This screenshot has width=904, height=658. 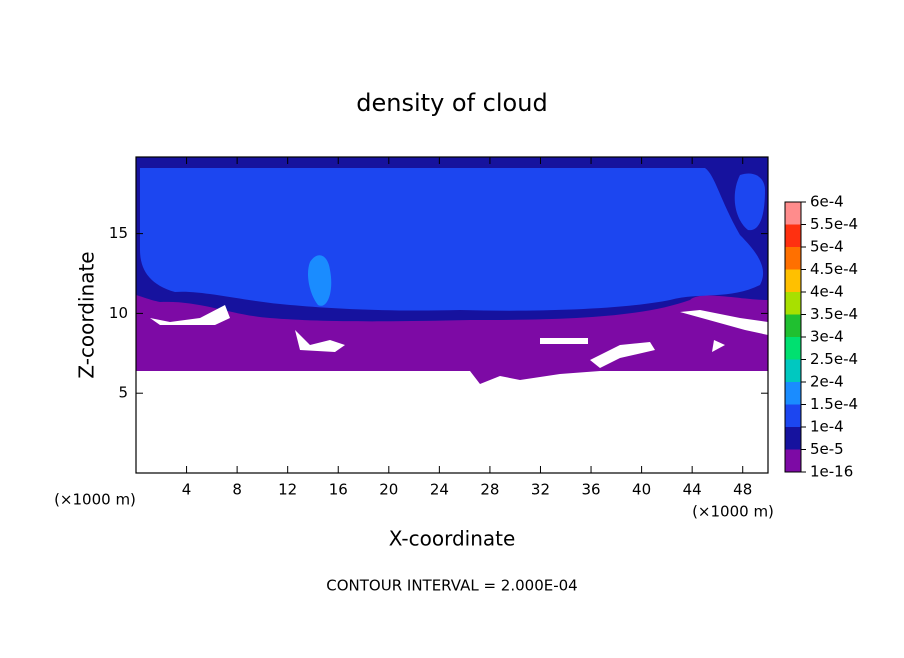 What do you see at coordinates (118, 313) in the screenshot?
I see `y-tick-label: 10` at bounding box center [118, 313].